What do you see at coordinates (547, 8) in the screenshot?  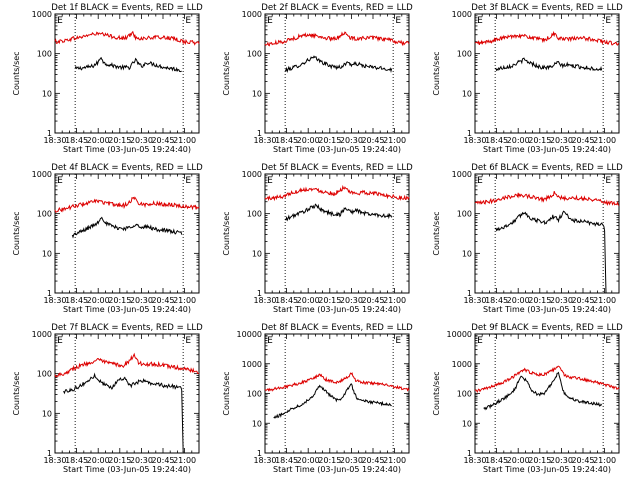 I see `chart-title: Det 3f BLACK = Events, RED = LLD` at bounding box center [547, 8].